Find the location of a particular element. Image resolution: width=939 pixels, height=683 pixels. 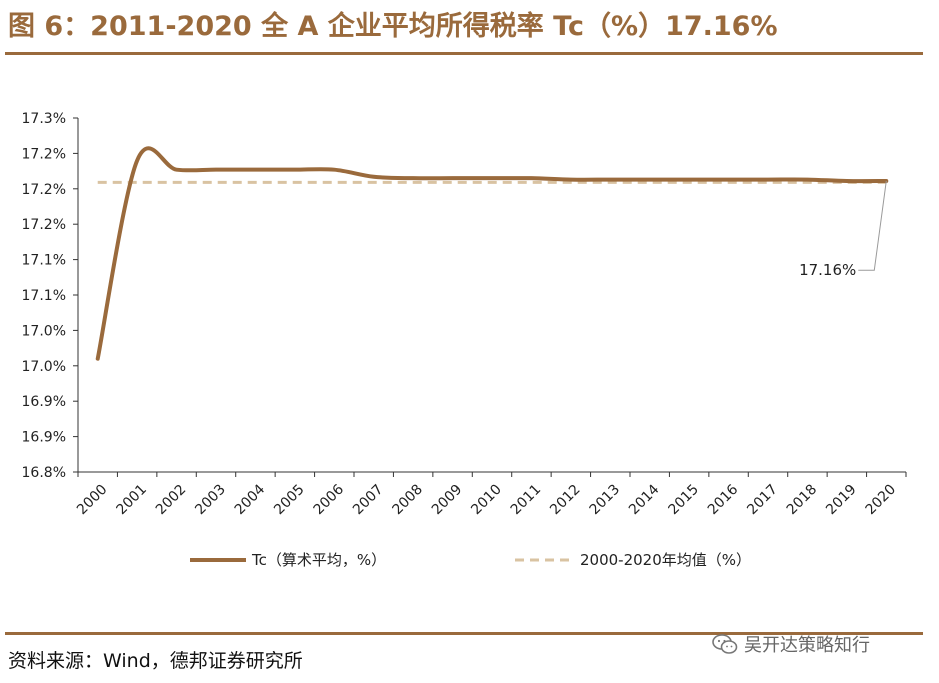

y-tick-label: 17.3% is located at coordinates (44, 119).